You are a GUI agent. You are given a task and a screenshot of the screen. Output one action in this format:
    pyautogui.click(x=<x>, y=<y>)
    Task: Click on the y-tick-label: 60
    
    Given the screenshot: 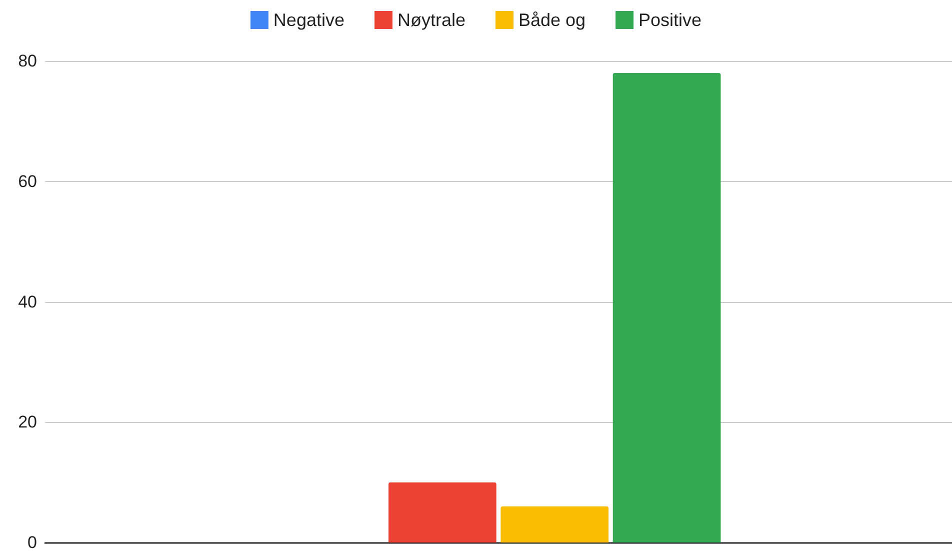 What is the action you would take?
    pyautogui.click(x=27, y=181)
    